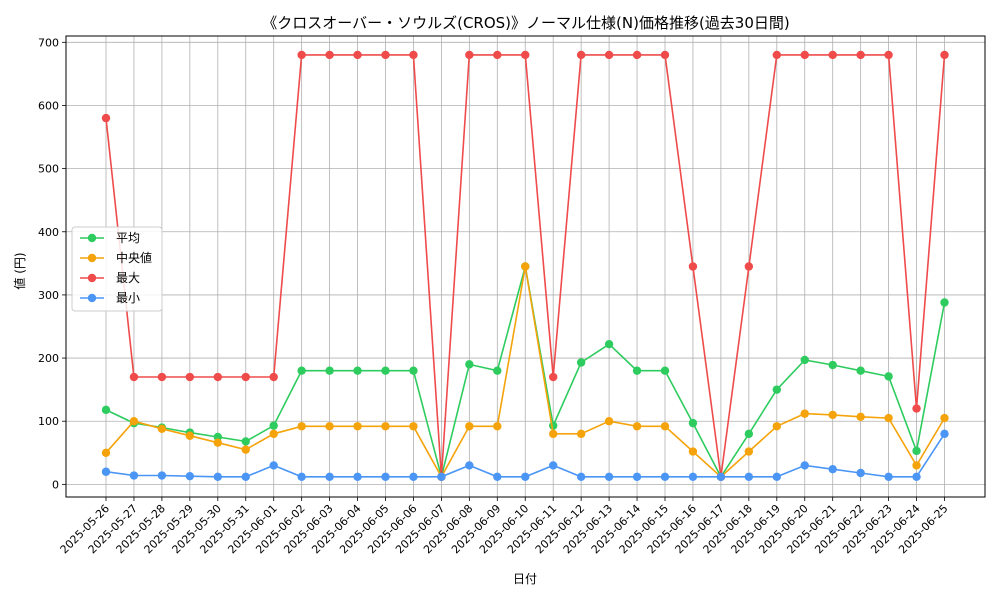 The height and width of the screenshot is (600, 1000). Describe the element at coordinates (134, 257) in the screenshot. I see `legend-label: 中央値` at that location.